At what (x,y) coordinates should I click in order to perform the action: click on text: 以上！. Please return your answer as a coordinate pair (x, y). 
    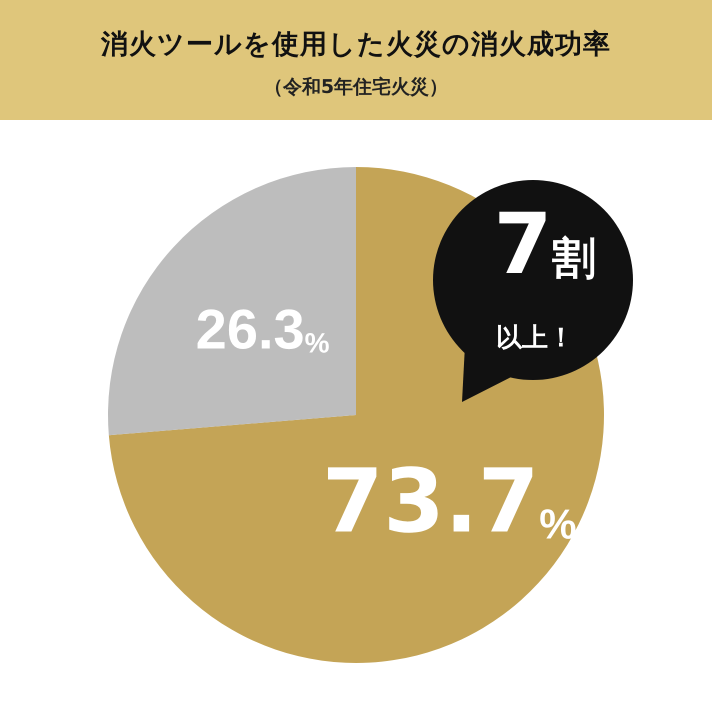
    Looking at the image, I should click on (535, 338).